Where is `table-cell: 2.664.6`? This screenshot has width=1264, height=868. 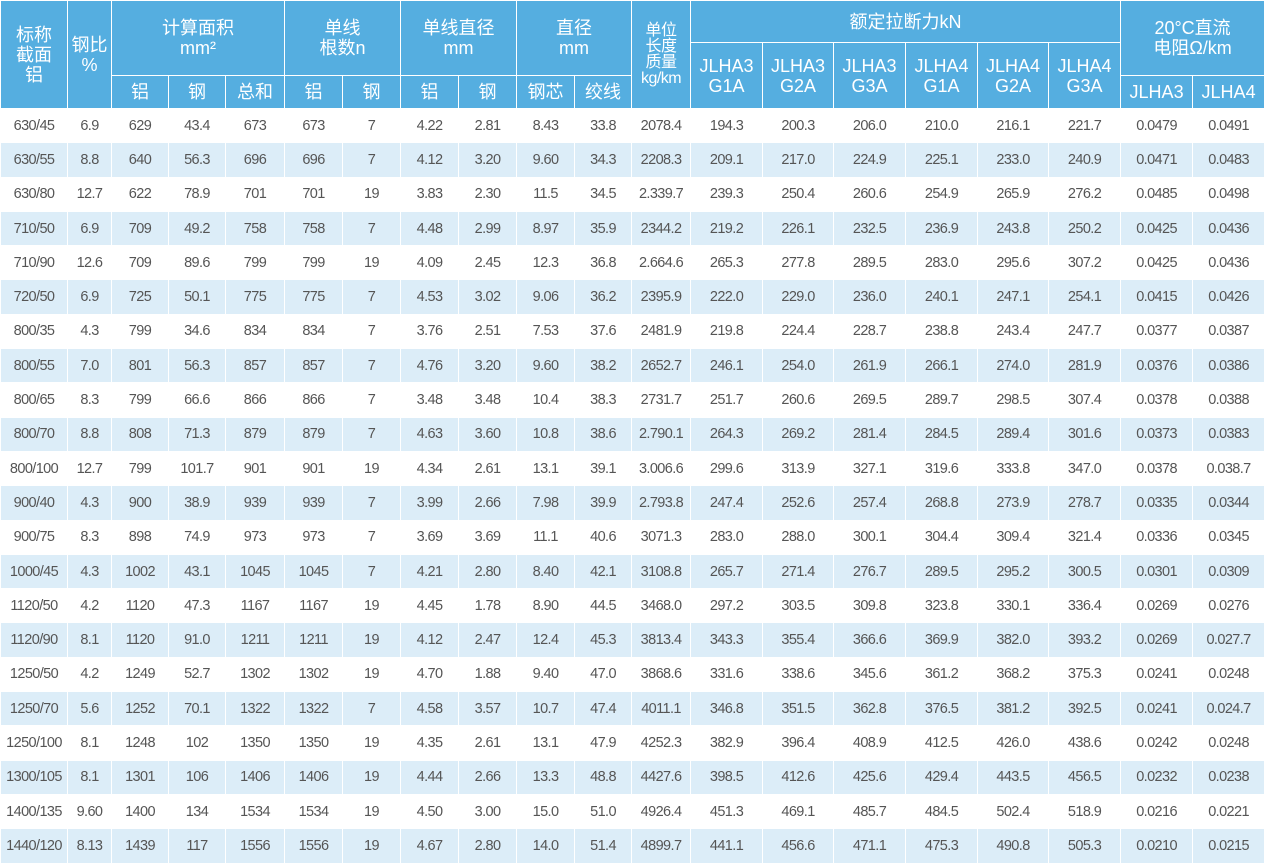 table-cell: 2.664.6 is located at coordinates (661, 263).